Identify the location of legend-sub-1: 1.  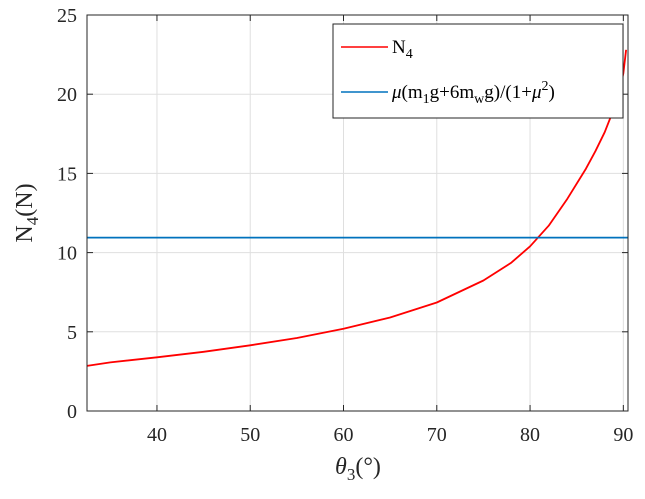
(426, 99).